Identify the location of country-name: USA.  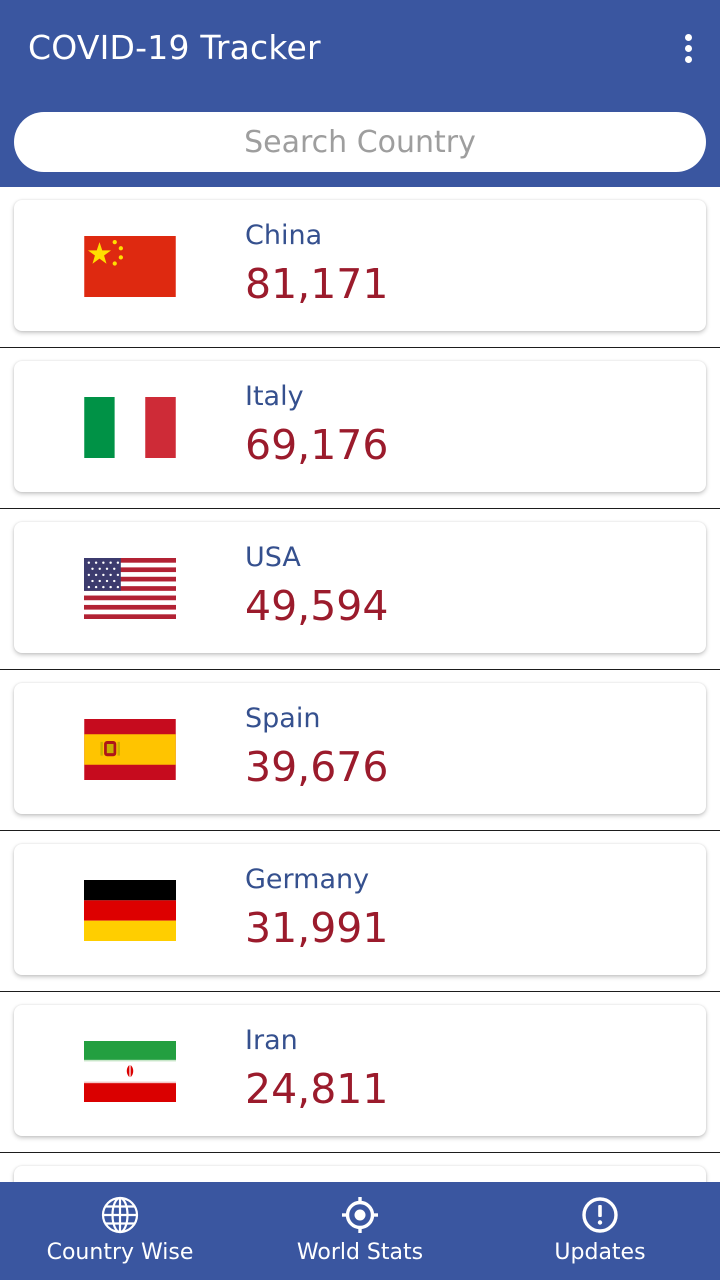
(273, 557).